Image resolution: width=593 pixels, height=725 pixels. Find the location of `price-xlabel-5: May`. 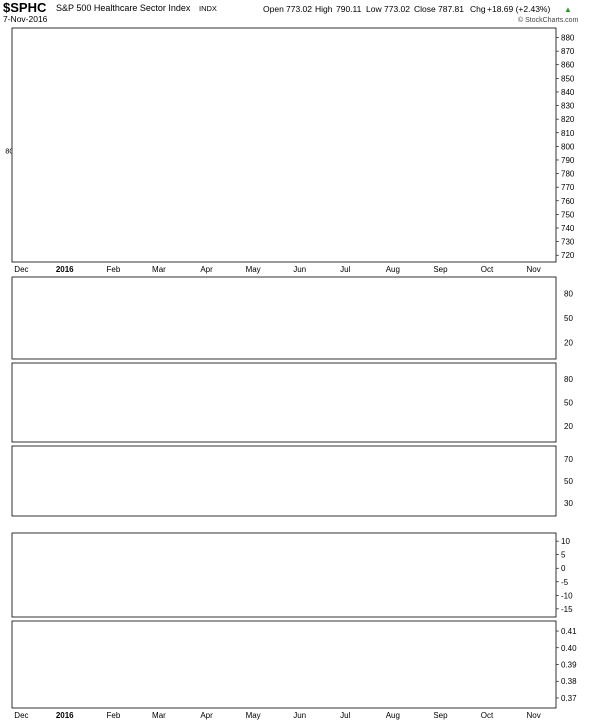

price-xlabel-5: May is located at coordinates (253, 269).